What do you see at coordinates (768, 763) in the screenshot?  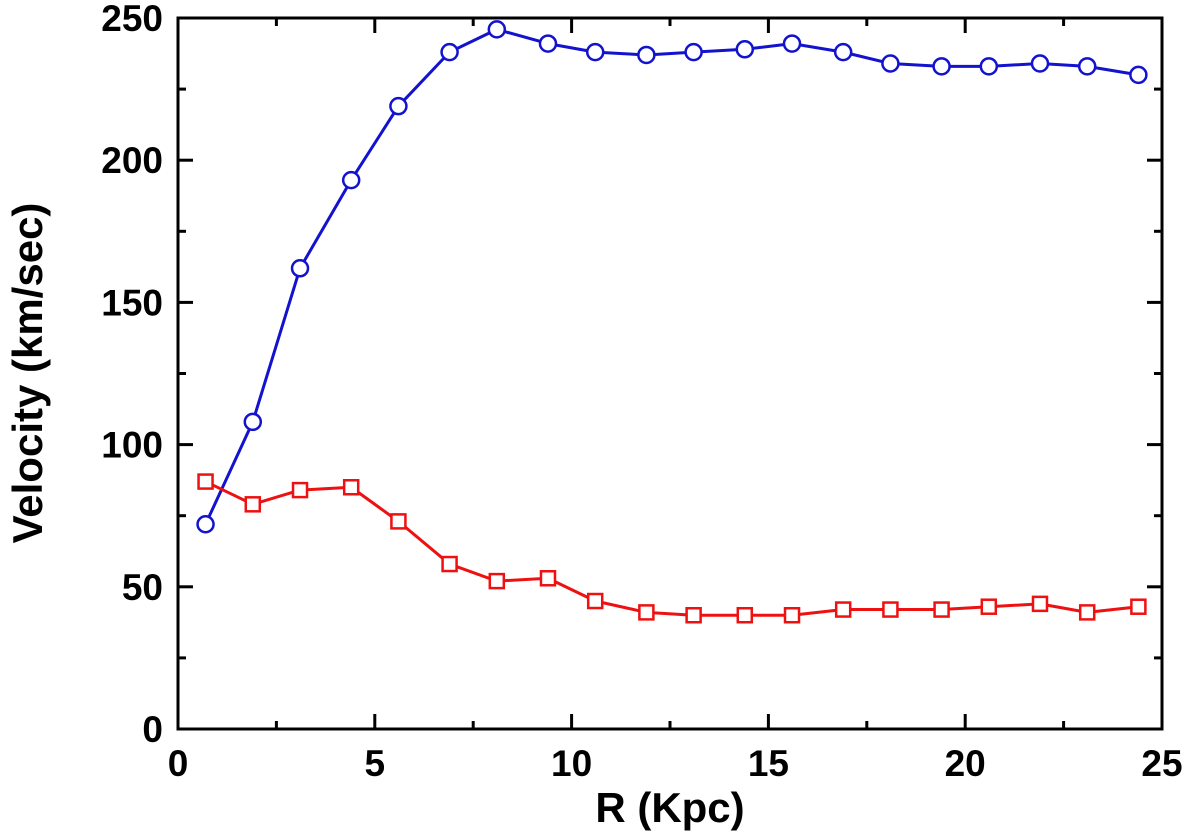 I see `x-tick-label: 15` at bounding box center [768, 763].